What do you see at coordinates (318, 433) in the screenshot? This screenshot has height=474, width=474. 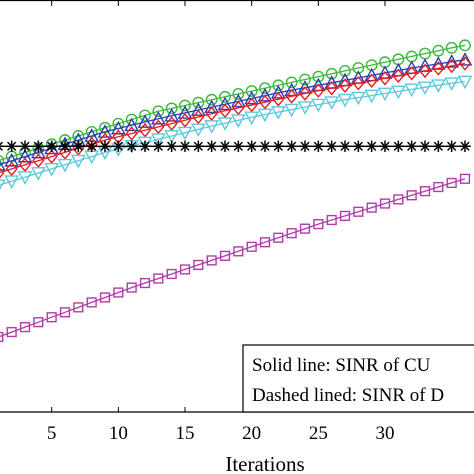 I see `x-tick-label: 25` at bounding box center [318, 433].